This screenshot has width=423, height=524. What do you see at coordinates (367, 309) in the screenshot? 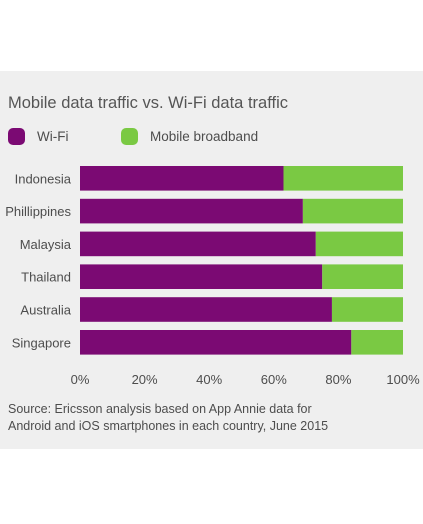
I see `bar-mobile-broadband-australia` at bounding box center [367, 309].